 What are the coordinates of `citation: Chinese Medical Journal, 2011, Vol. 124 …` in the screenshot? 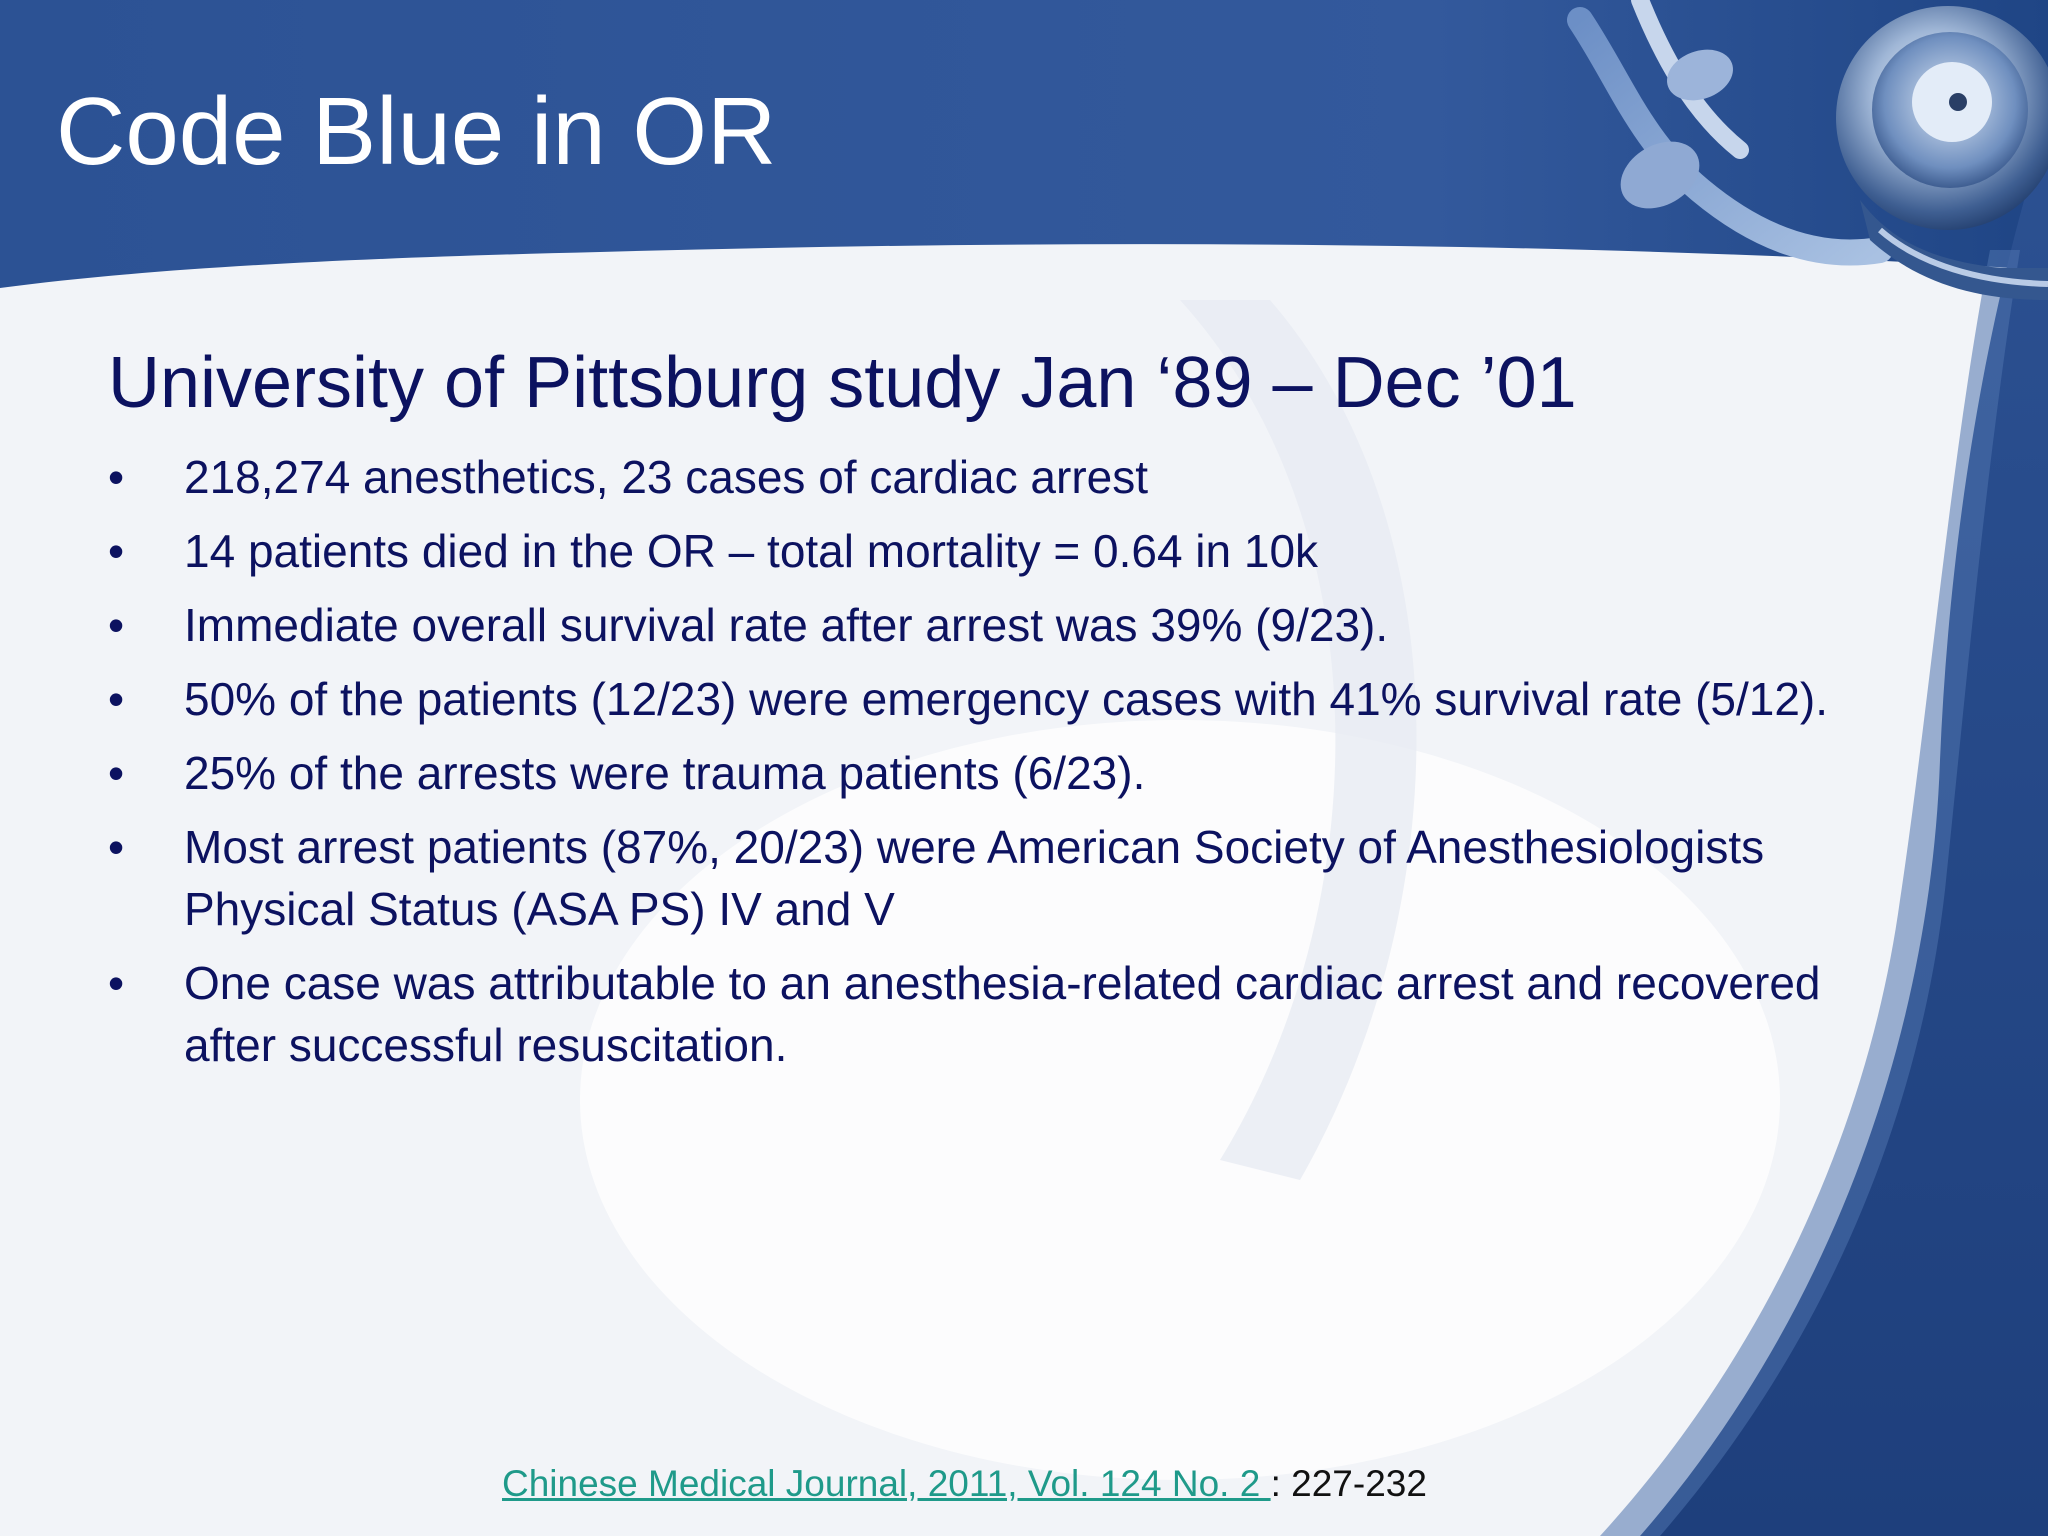 It's located at (964, 1484).